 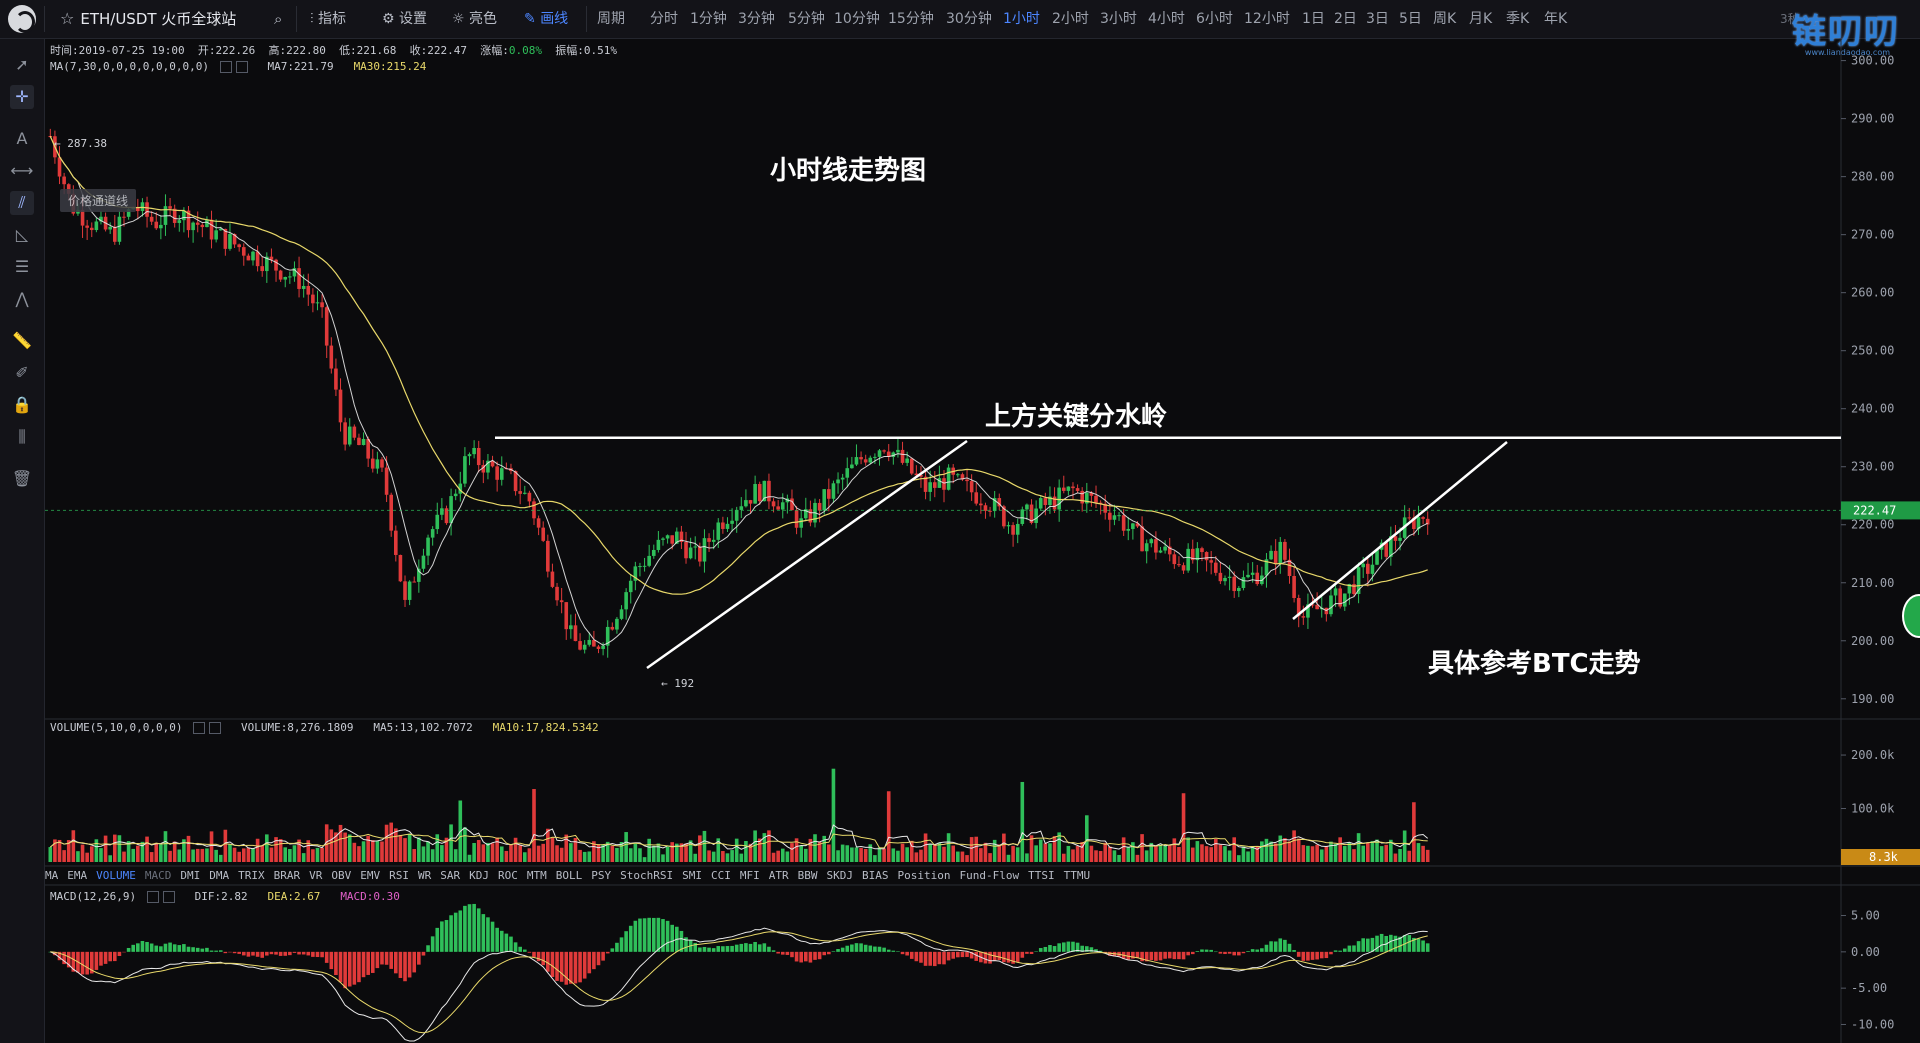 What do you see at coordinates (479, 875) in the screenshot?
I see `indicator-tab: KDJ` at bounding box center [479, 875].